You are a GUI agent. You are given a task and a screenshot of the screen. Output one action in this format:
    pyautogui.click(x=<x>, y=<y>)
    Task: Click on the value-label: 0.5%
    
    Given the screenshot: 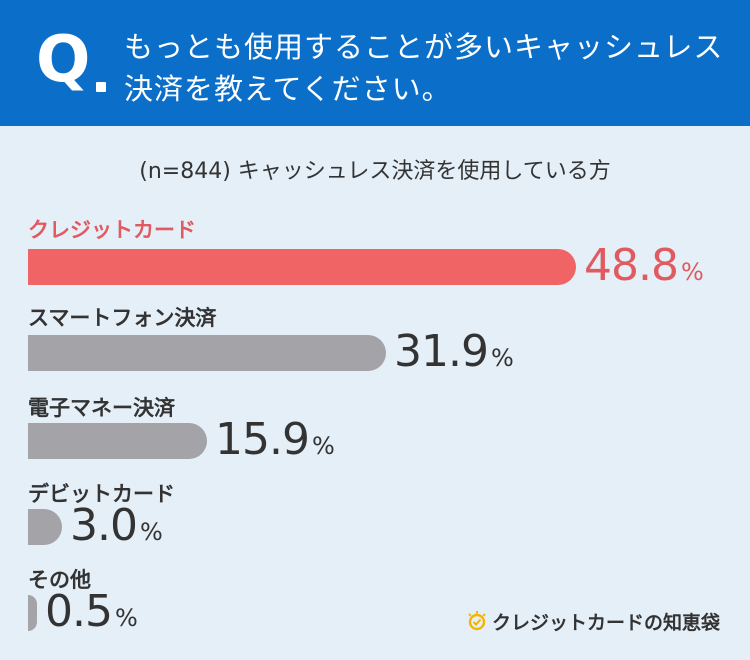 What is the action you would take?
    pyautogui.click(x=91, y=616)
    